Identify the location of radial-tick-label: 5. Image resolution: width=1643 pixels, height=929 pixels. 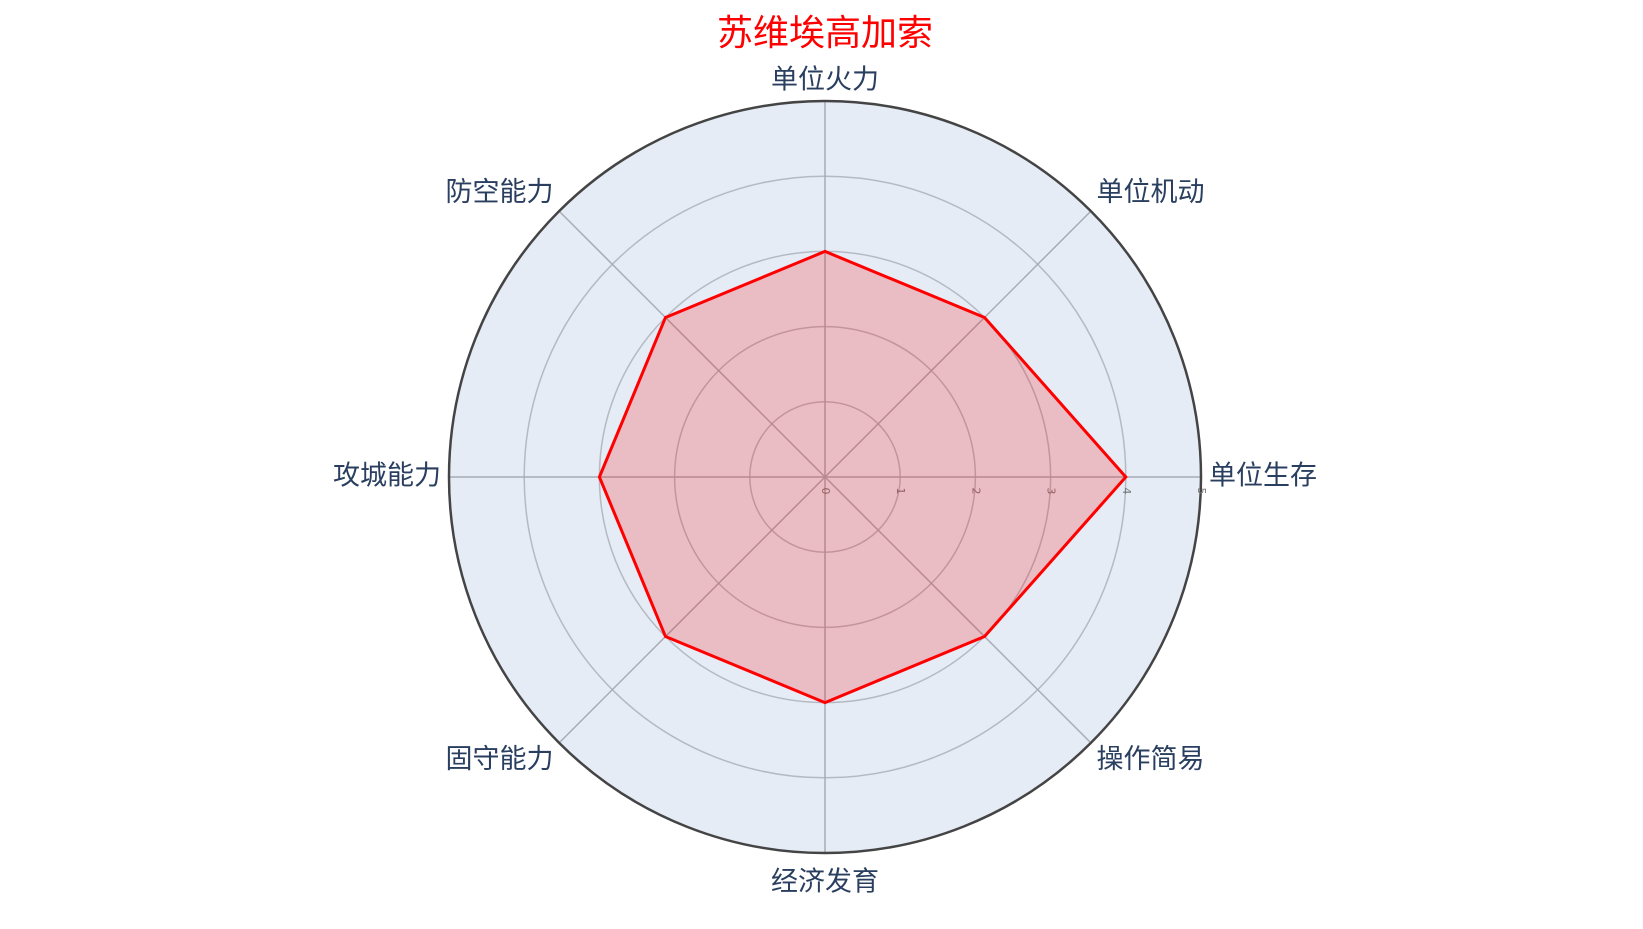
(1201, 491).